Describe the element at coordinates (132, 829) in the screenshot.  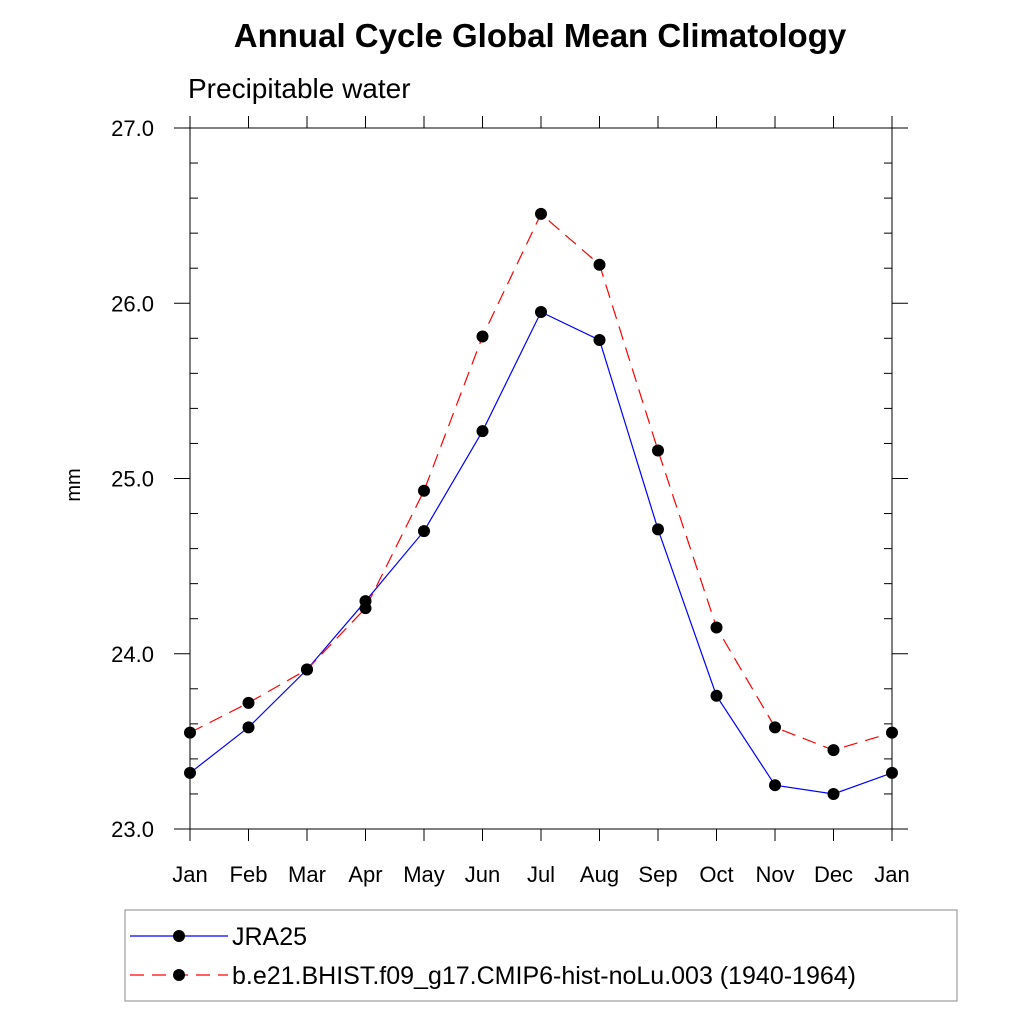
I see `y-tick-label: 23.0` at that location.